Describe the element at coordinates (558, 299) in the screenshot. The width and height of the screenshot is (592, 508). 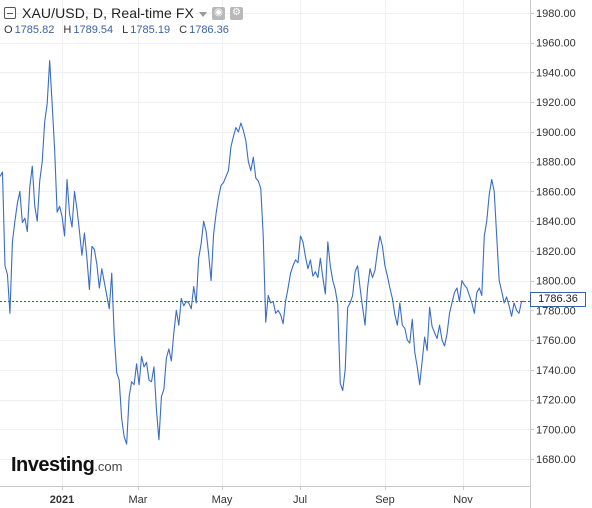
I see `last-price-label: 1786.36` at that location.